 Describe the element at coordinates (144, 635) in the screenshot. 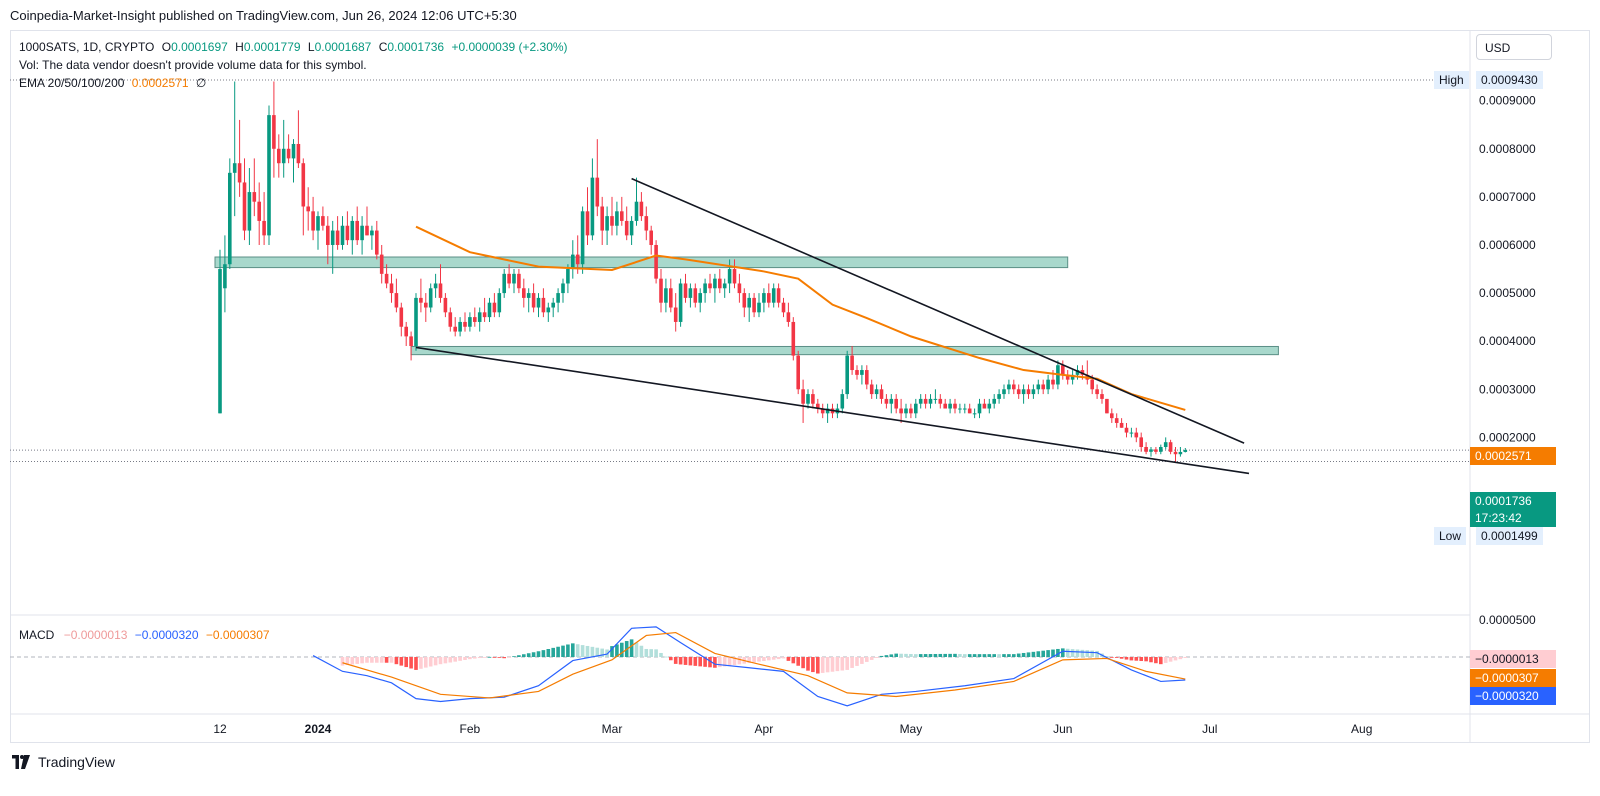

I see `macd-legend: MACD −0.0000013 −0.0000320 −0.0000307` at that location.